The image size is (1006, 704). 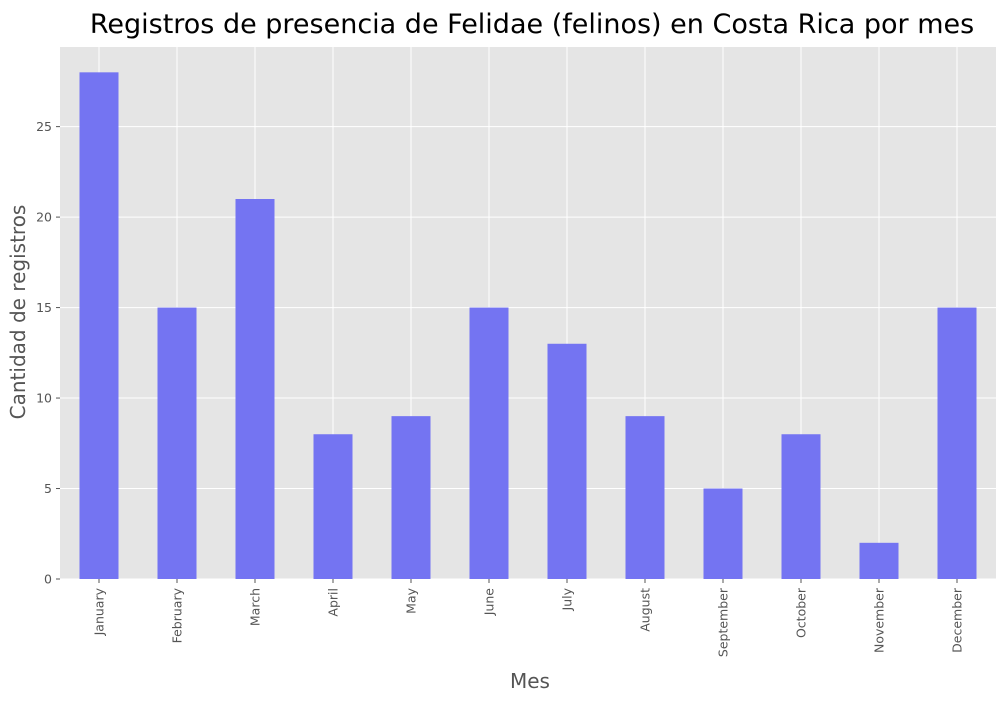 What do you see at coordinates (44, 398) in the screenshot?
I see `y-tick-label: 10` at bounding box center [44, 398].